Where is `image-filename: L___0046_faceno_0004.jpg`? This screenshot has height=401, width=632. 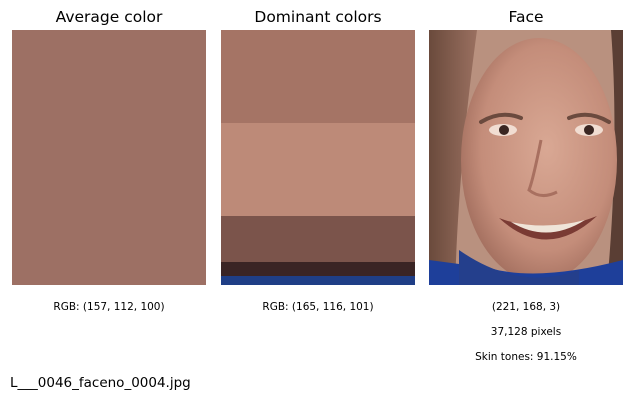 image-filename: L___0046_faceno_0004.jpg is located at coordinates (100, 383).